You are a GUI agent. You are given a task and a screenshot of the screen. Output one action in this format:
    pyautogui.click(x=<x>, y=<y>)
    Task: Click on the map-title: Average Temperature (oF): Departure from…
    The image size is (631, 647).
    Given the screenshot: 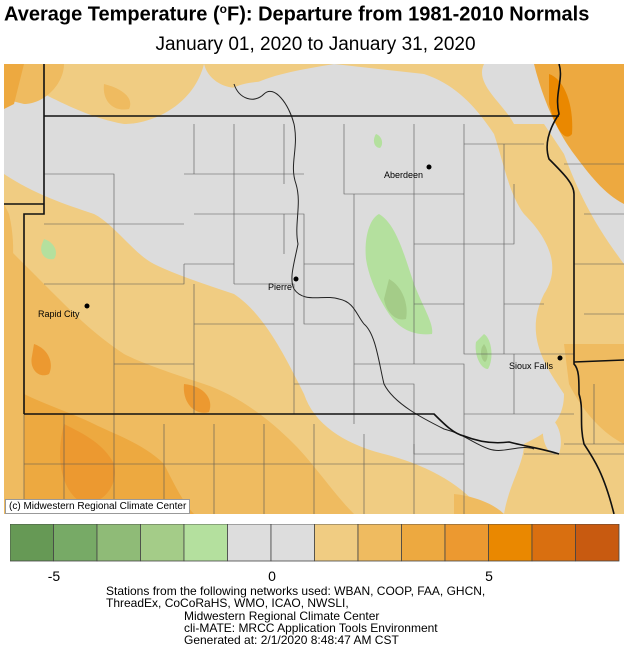 What is the action you would take?
    pyautogui.click(x=315, y=14)
    